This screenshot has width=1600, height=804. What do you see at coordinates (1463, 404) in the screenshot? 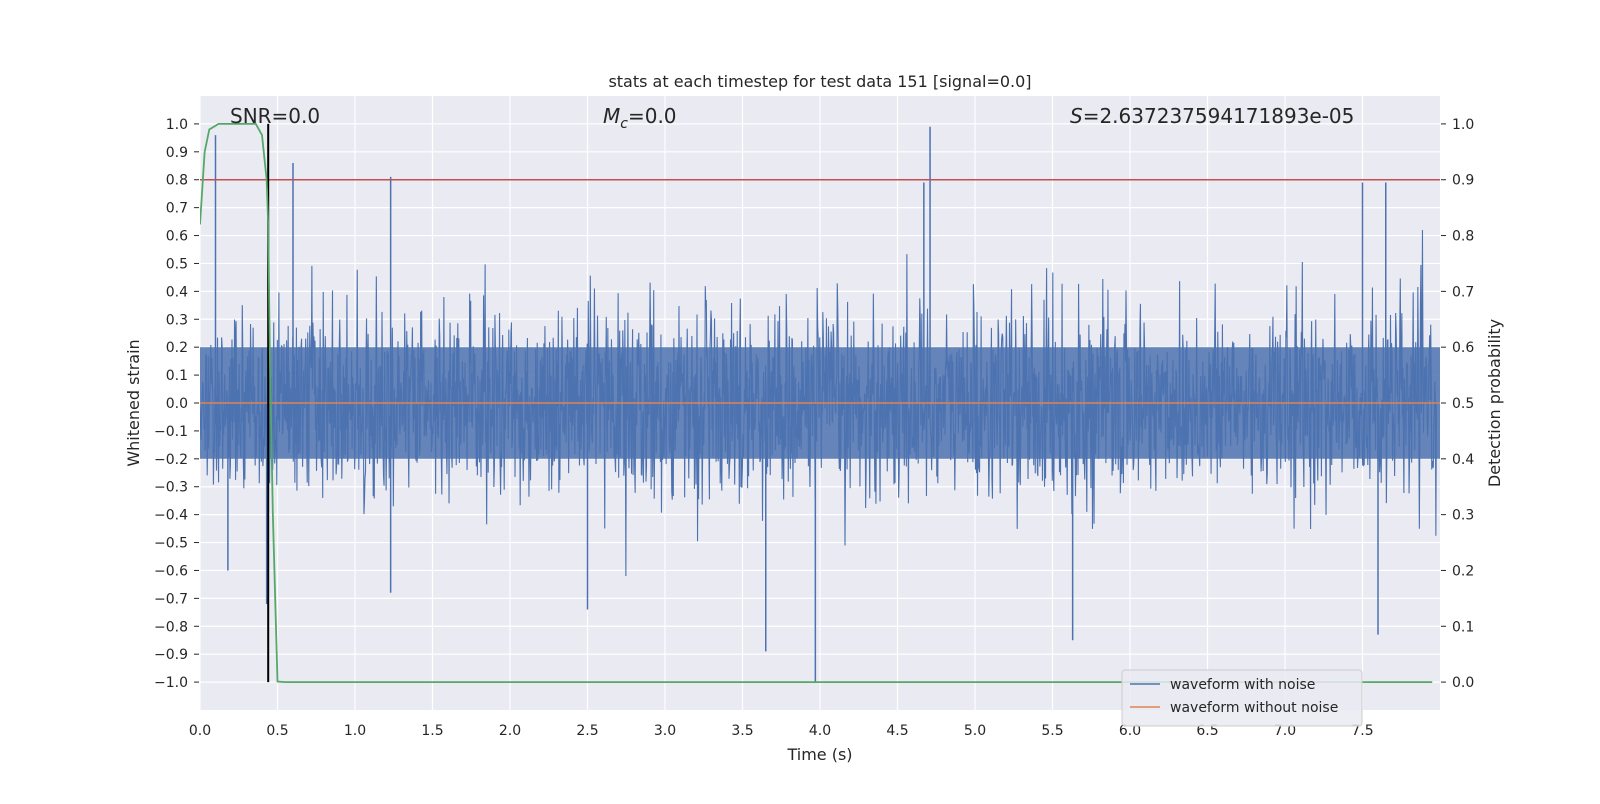
I see `y2-tick-label: 0.5` at bounding box center [1463, 404].